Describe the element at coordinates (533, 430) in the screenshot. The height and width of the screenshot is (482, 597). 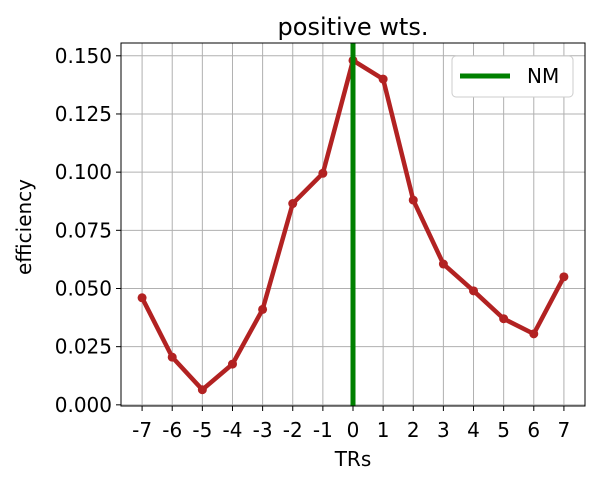
I see `x-tick-label: 6` at that location.